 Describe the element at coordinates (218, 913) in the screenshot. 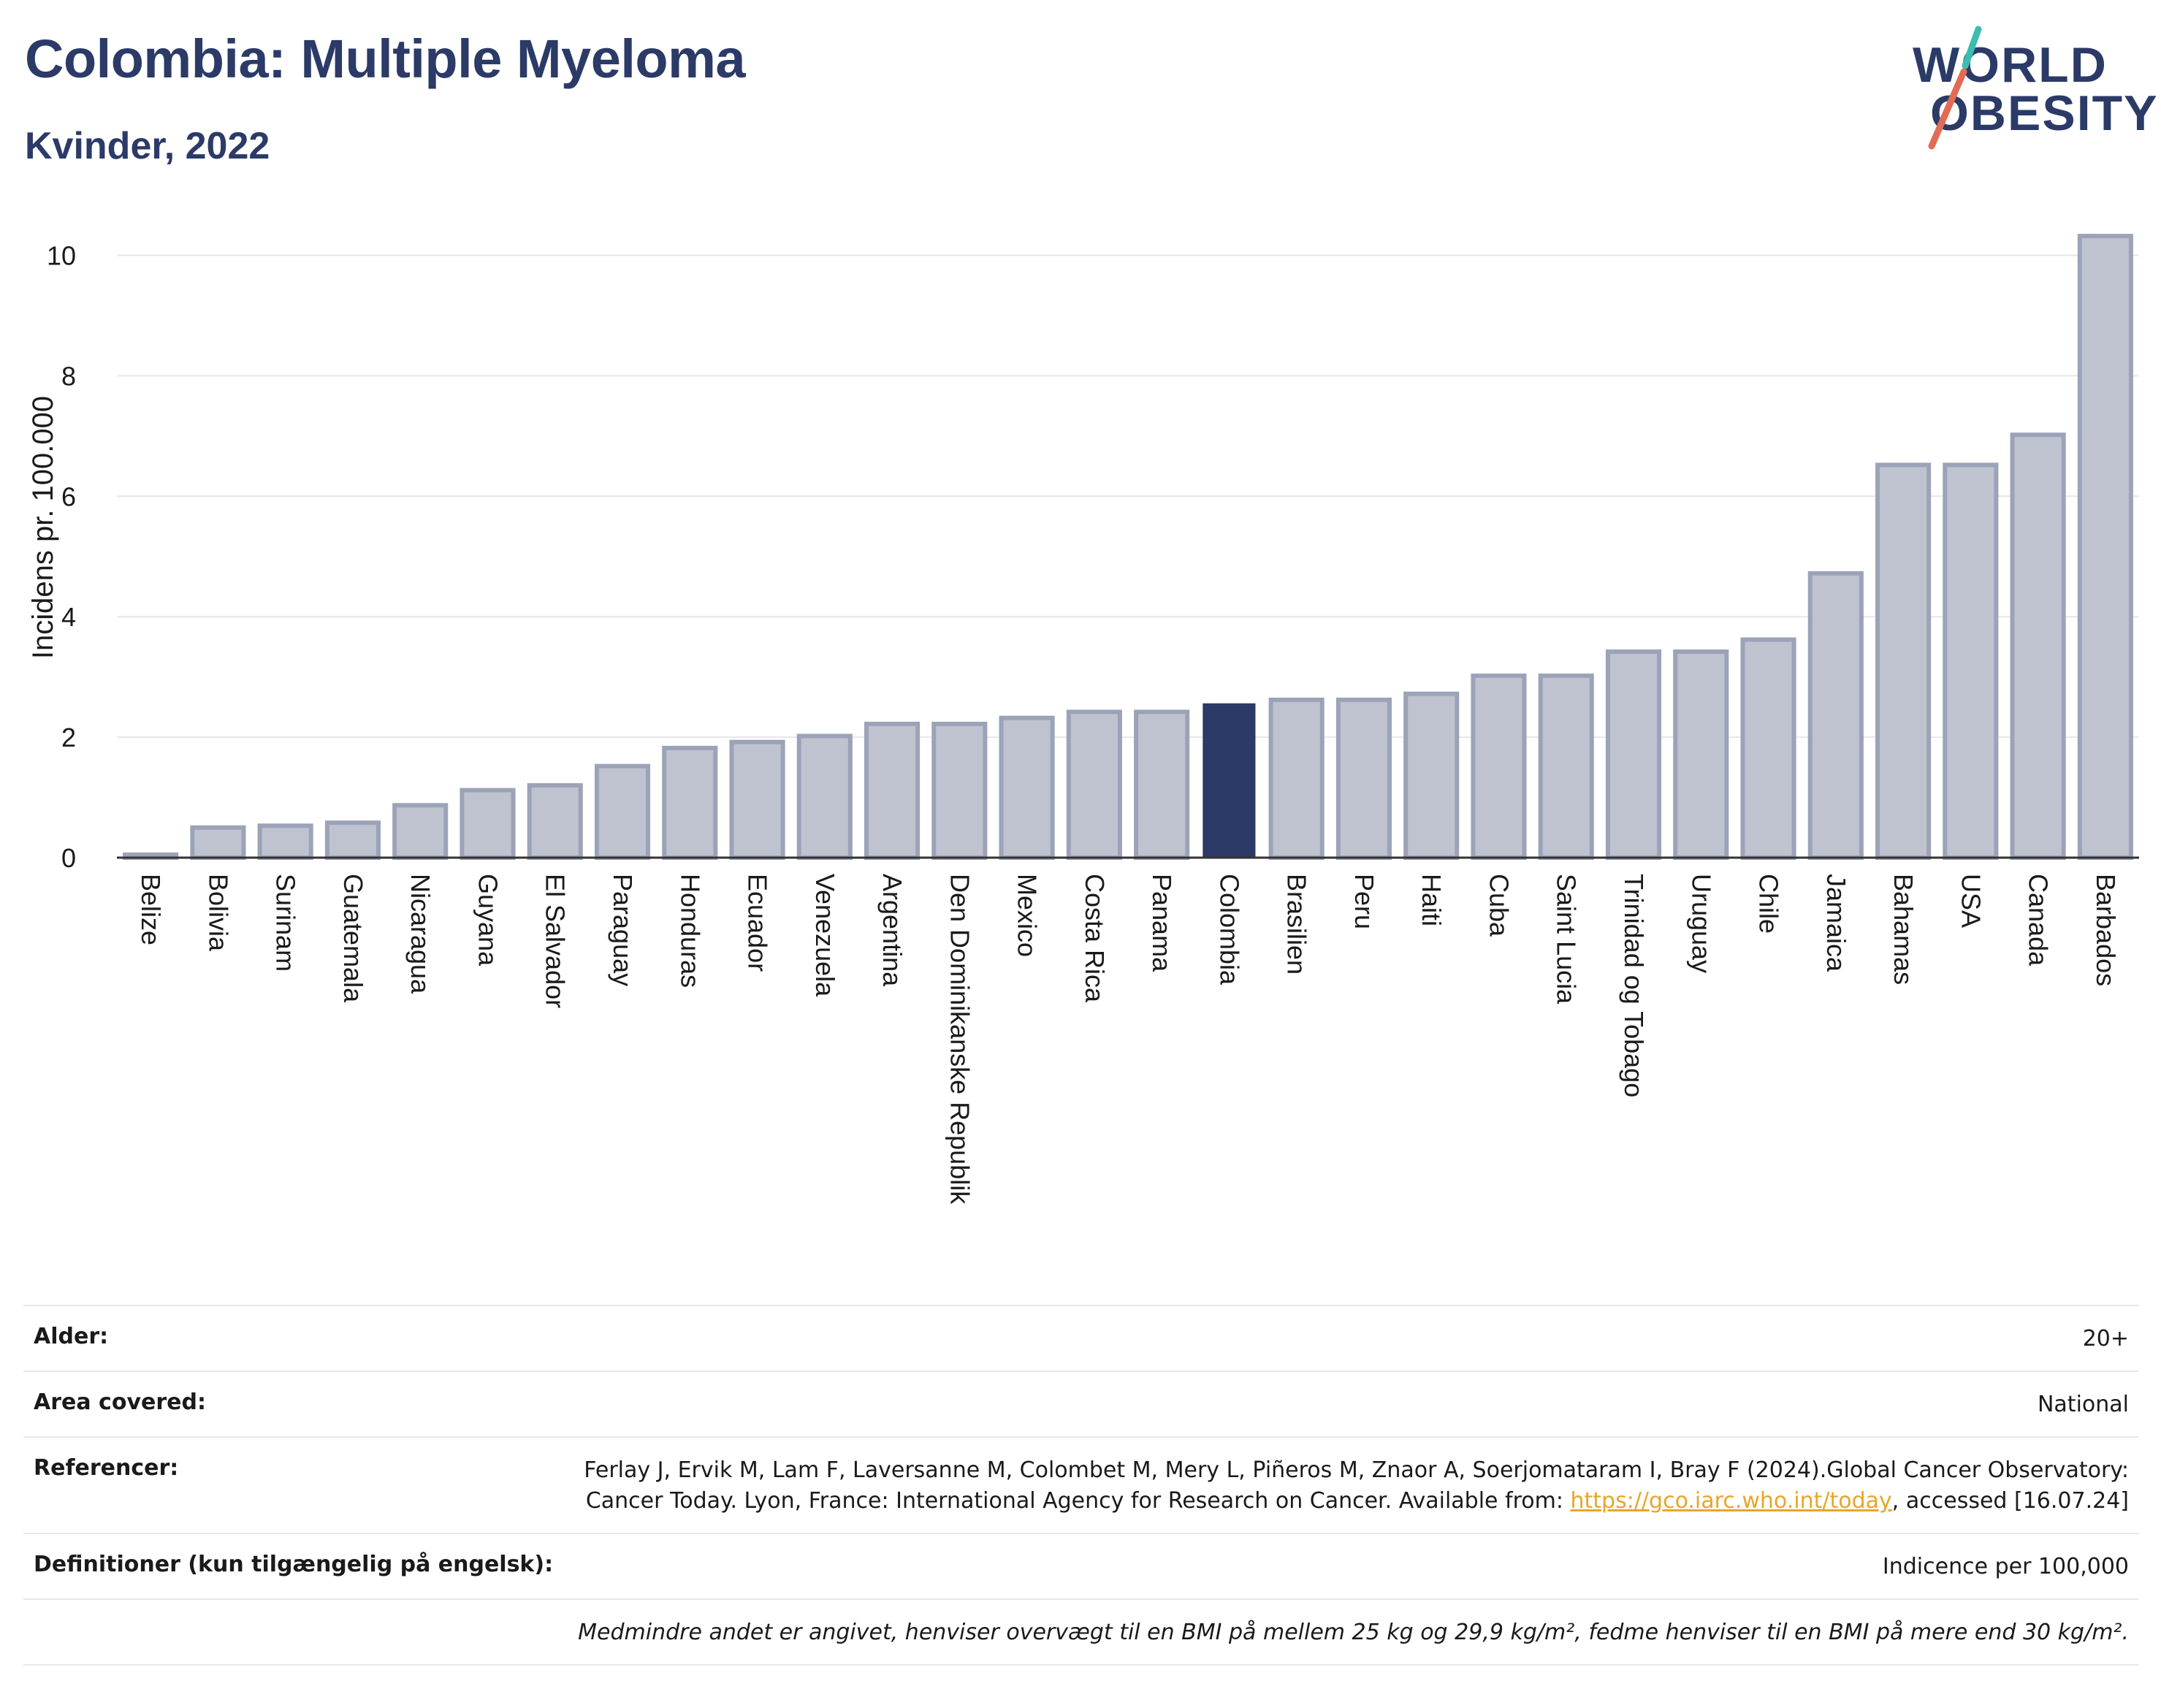

I see `x-tick-label: Bolivia` at that location.